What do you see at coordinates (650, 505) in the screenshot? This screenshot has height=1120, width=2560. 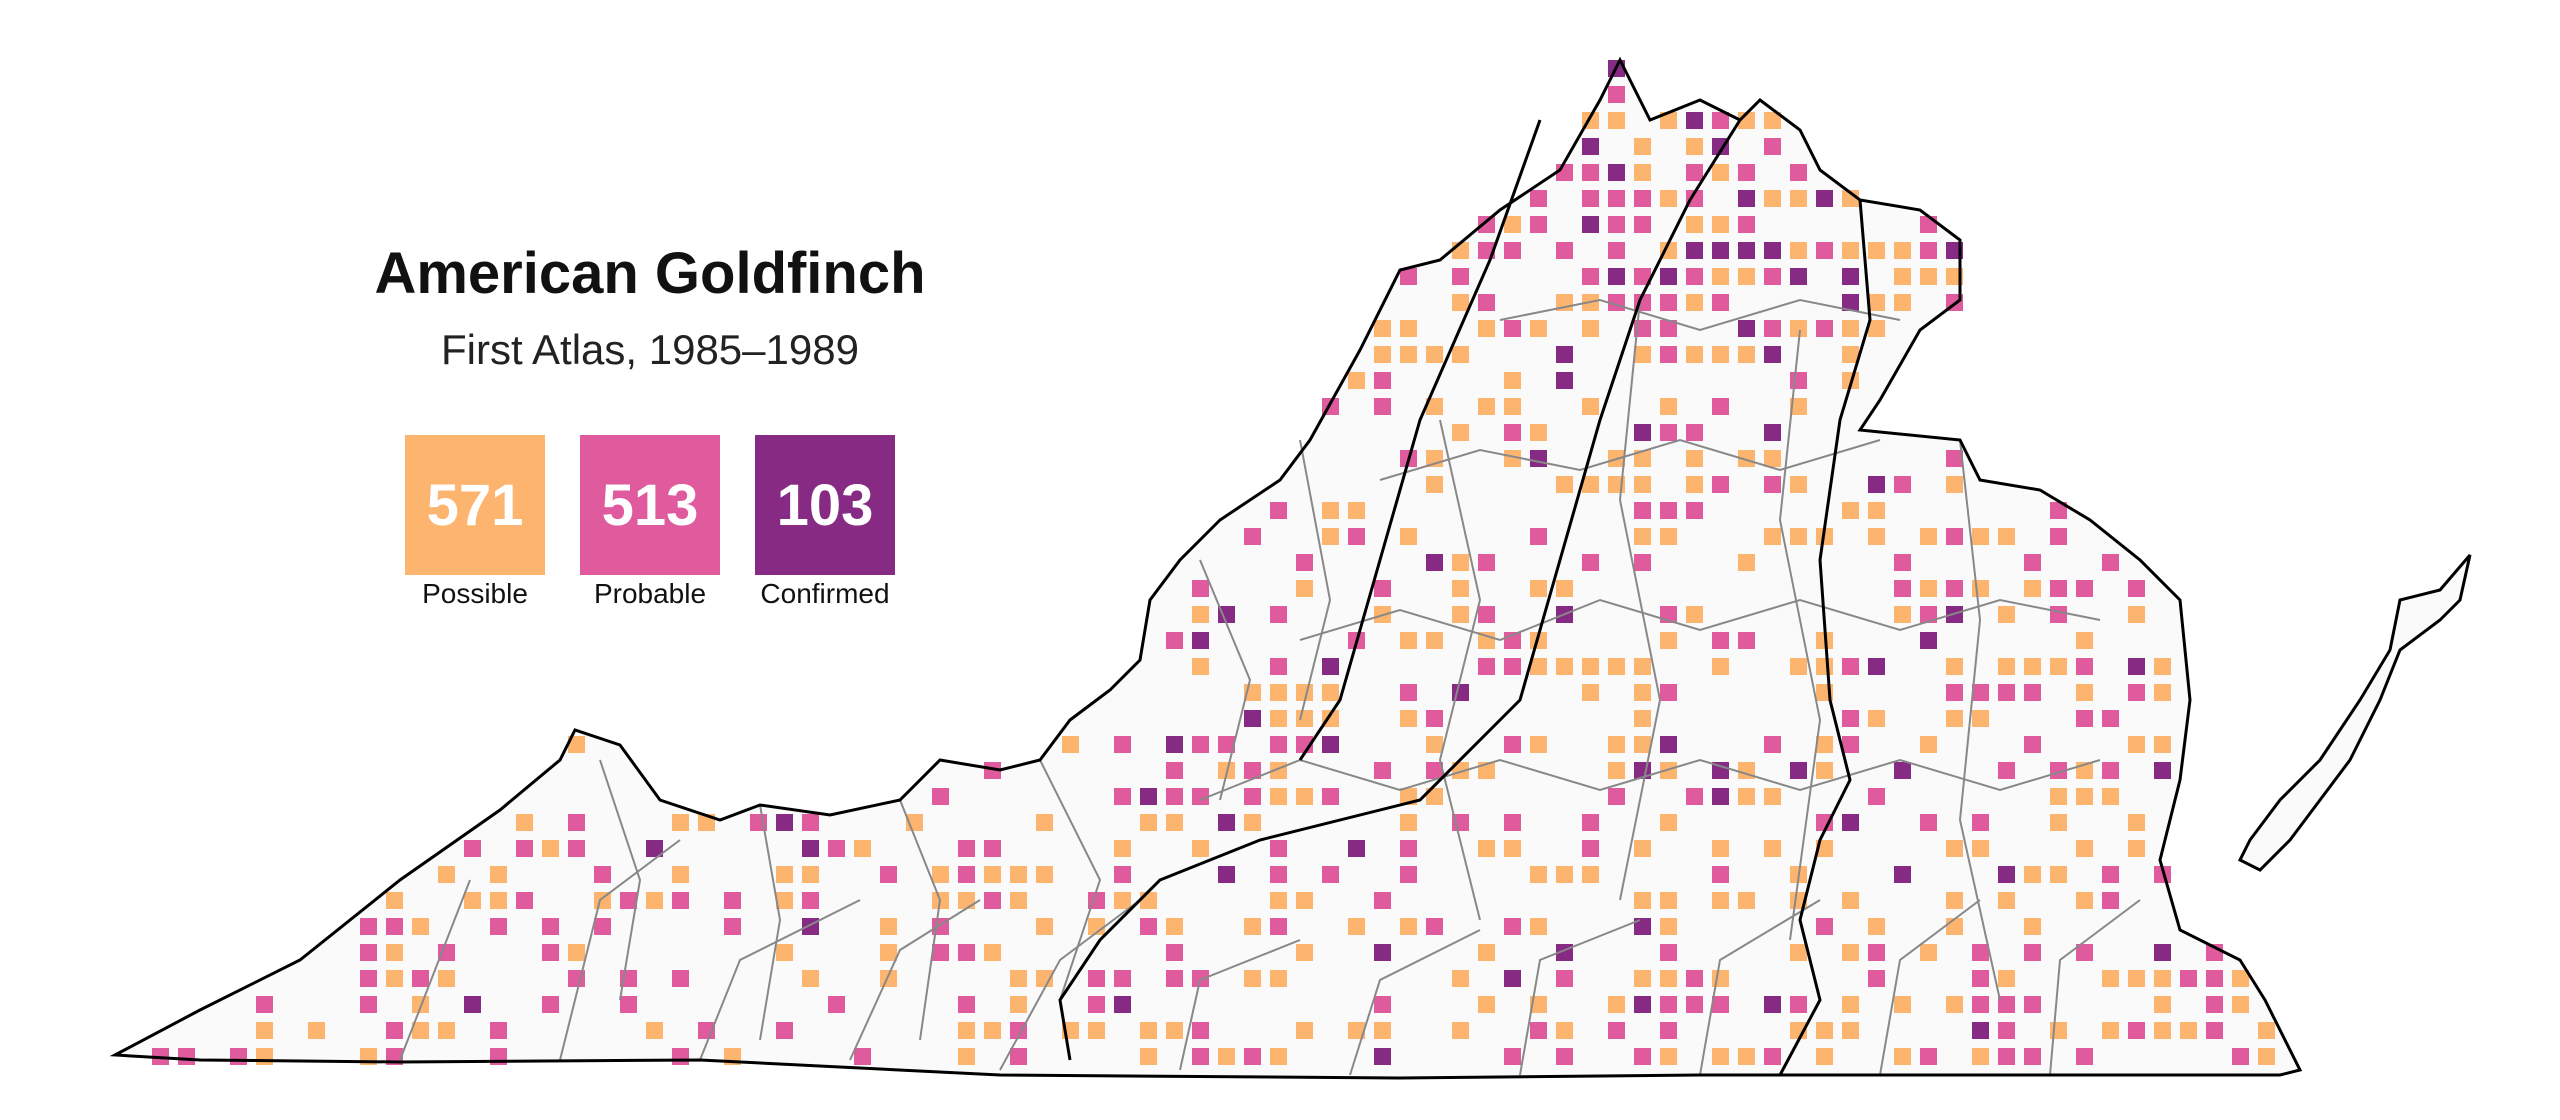 I see `probable-count: 513` at bounding box center [650, 505].